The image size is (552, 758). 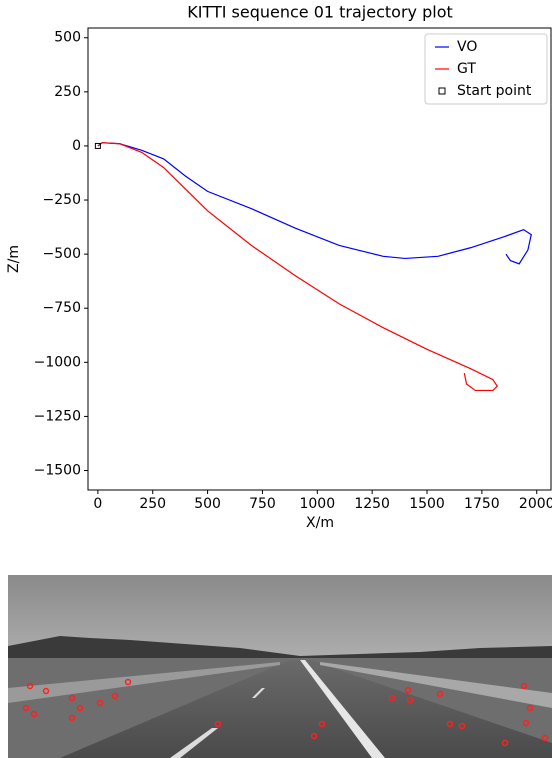 I want to click on y-tick-label: −1000, so click(x=57, y=362).